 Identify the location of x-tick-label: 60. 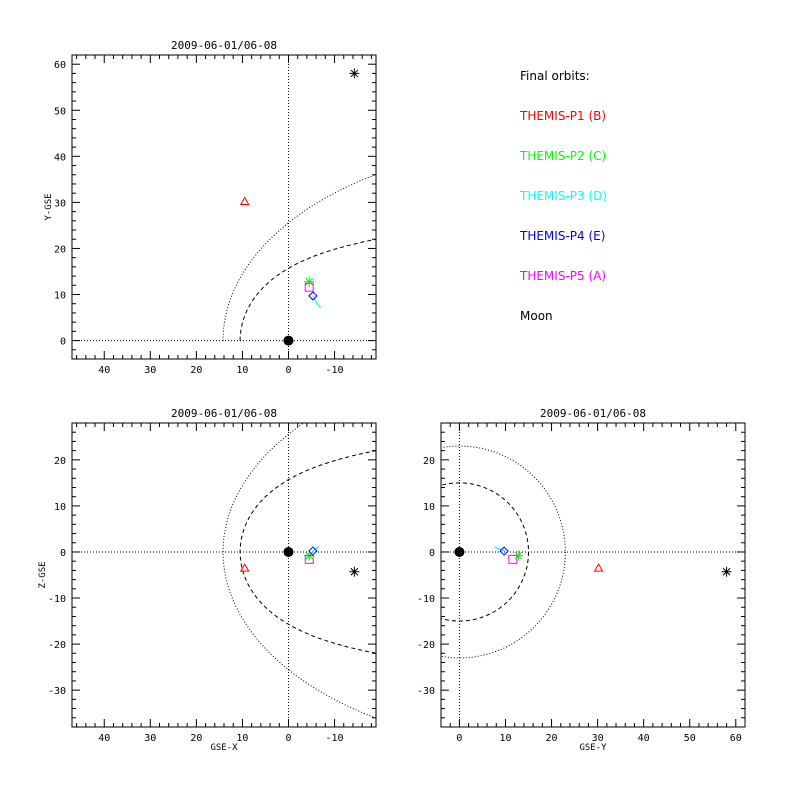
(736, 738).